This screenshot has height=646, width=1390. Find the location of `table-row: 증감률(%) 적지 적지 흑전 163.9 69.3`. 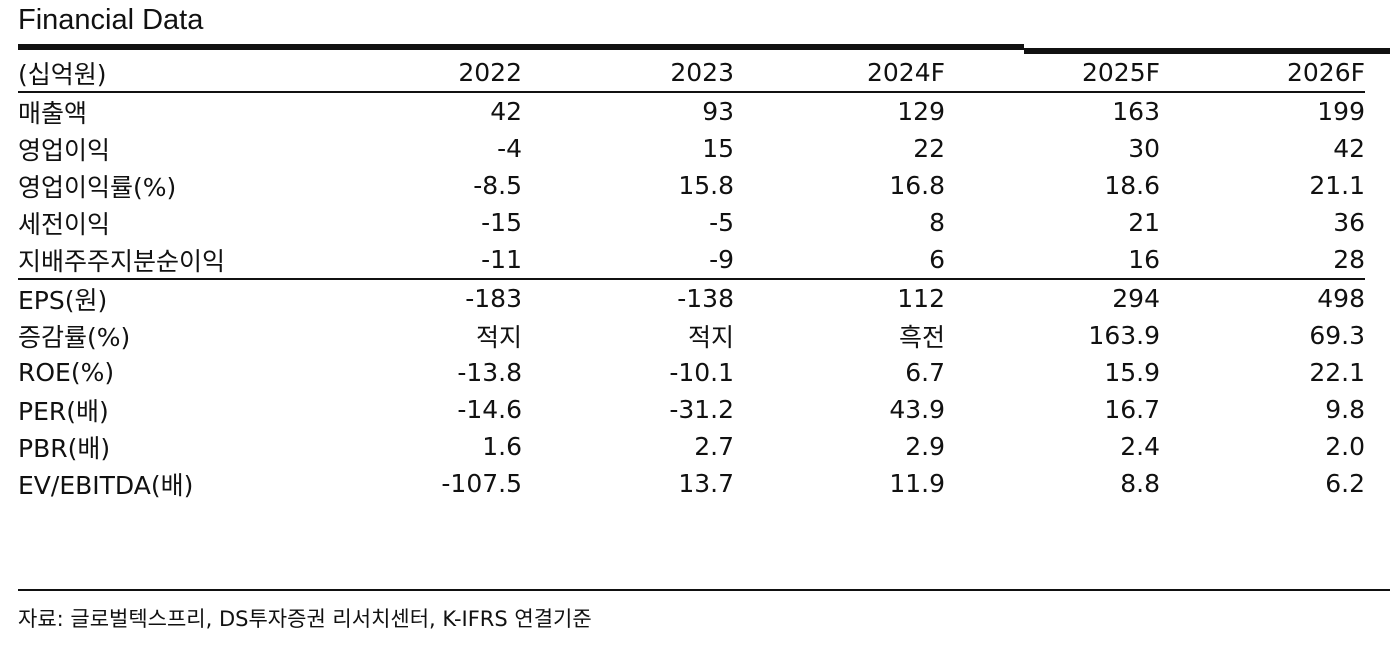

table-row: 증감률(%) 적지 적지 흑전 163.9 69.3 is located at coordinates (691, 335).